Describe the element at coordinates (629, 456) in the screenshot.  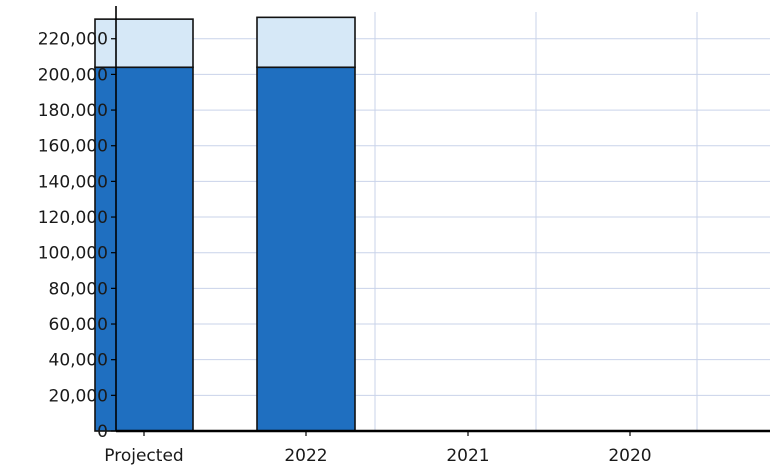
I see `x-tick-label: 2020` at that location.